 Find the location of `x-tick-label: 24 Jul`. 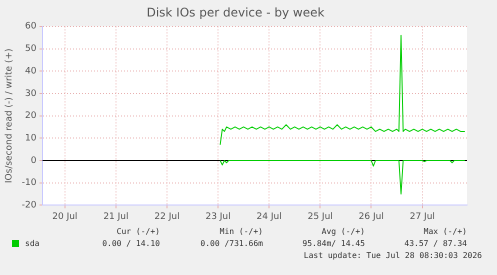

x-tick-label: 24 Jul is located at coordinates (269, 217).